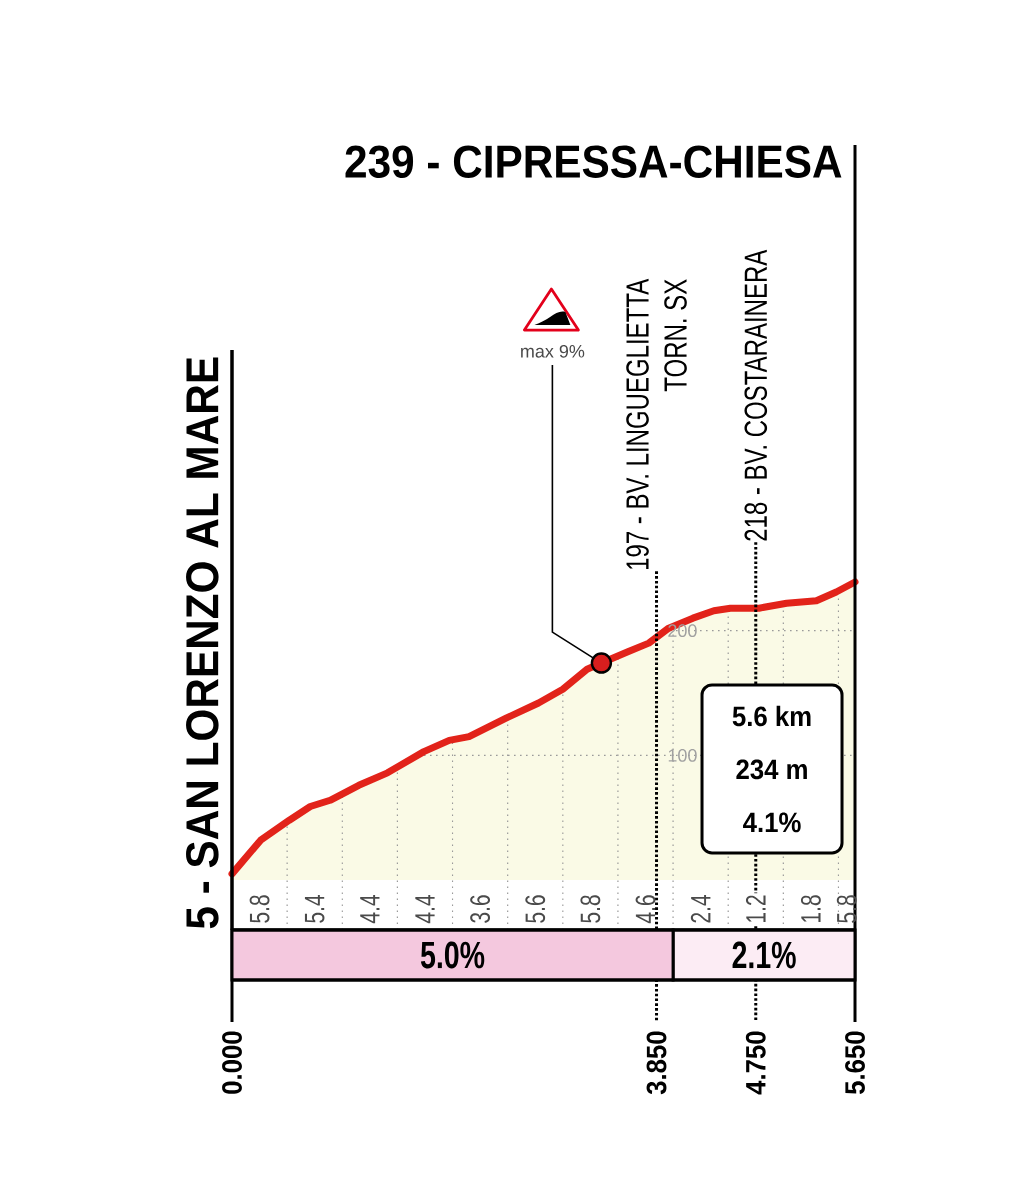 Image resolution: width=1020 pixels, height=1190 pixels. What do you see at coordinates (700, 909) in the screenshot?
I see `annotation: 2.4` at bounding box center [700, 909].